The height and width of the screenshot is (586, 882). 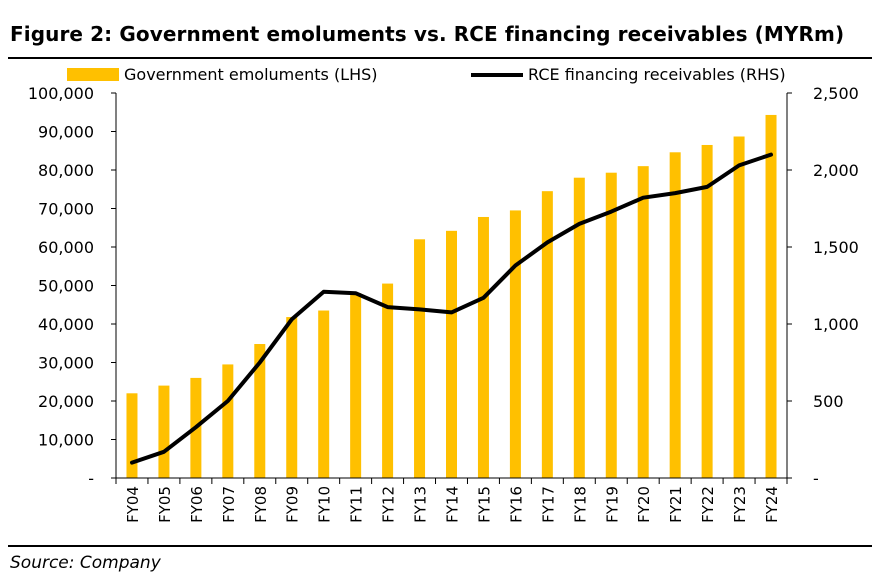 What do you see at coordinates (836, 170) in the screenshot?
I see `right-tick-label: 2,000` at bounding box center [836, 170].